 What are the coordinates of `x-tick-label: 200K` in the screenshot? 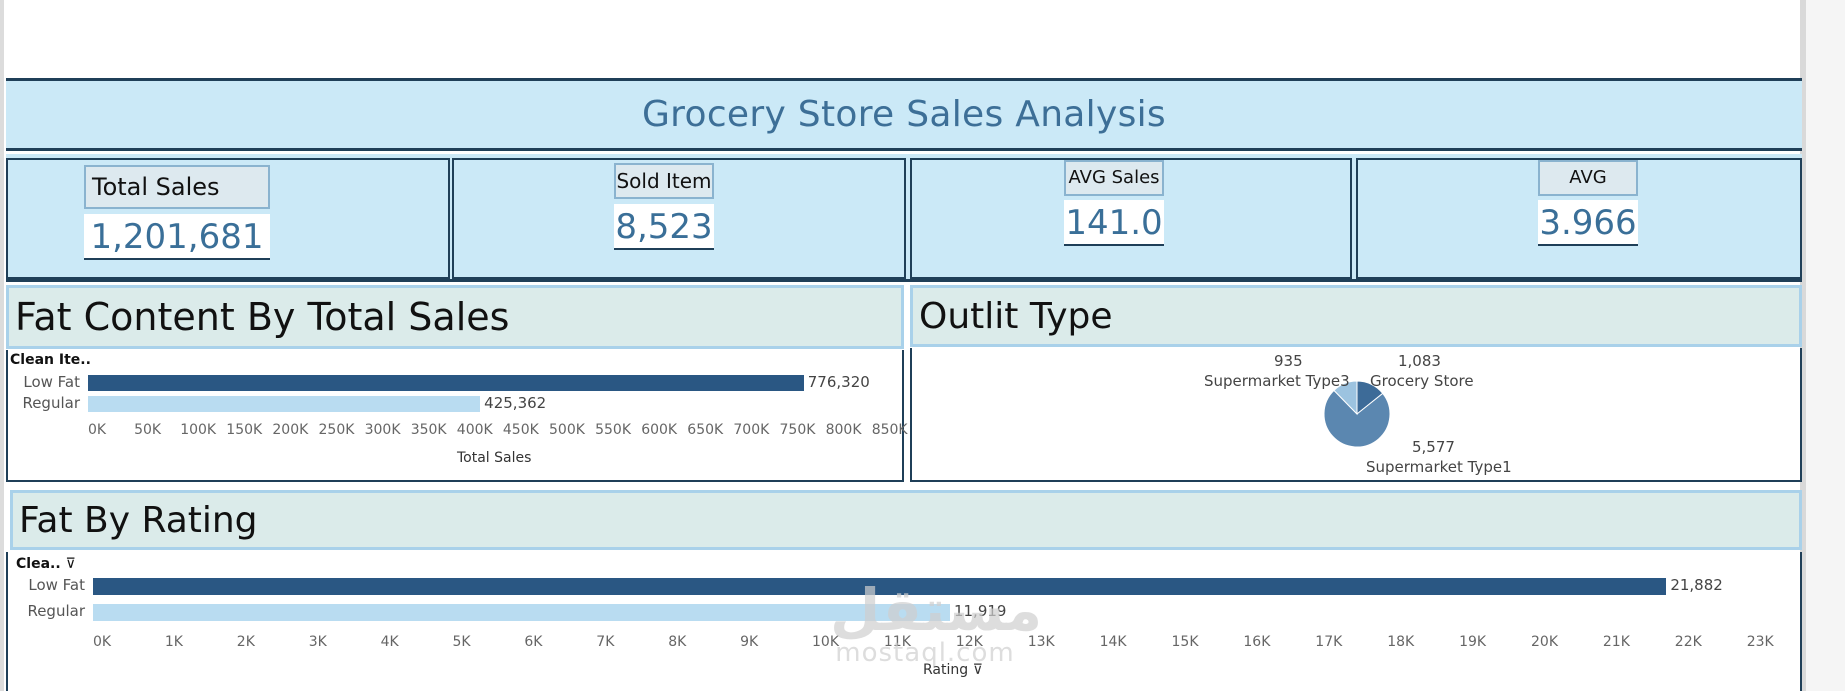 It's located at (290, 430).